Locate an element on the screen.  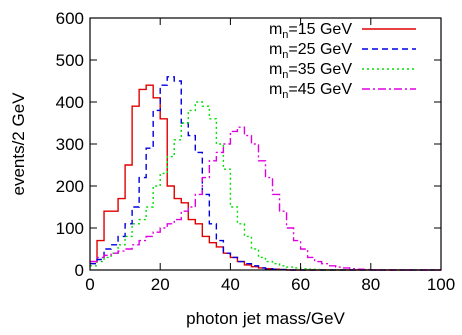
legend-entry-label: mn=25 GeV is located at coordinates (310, 51).